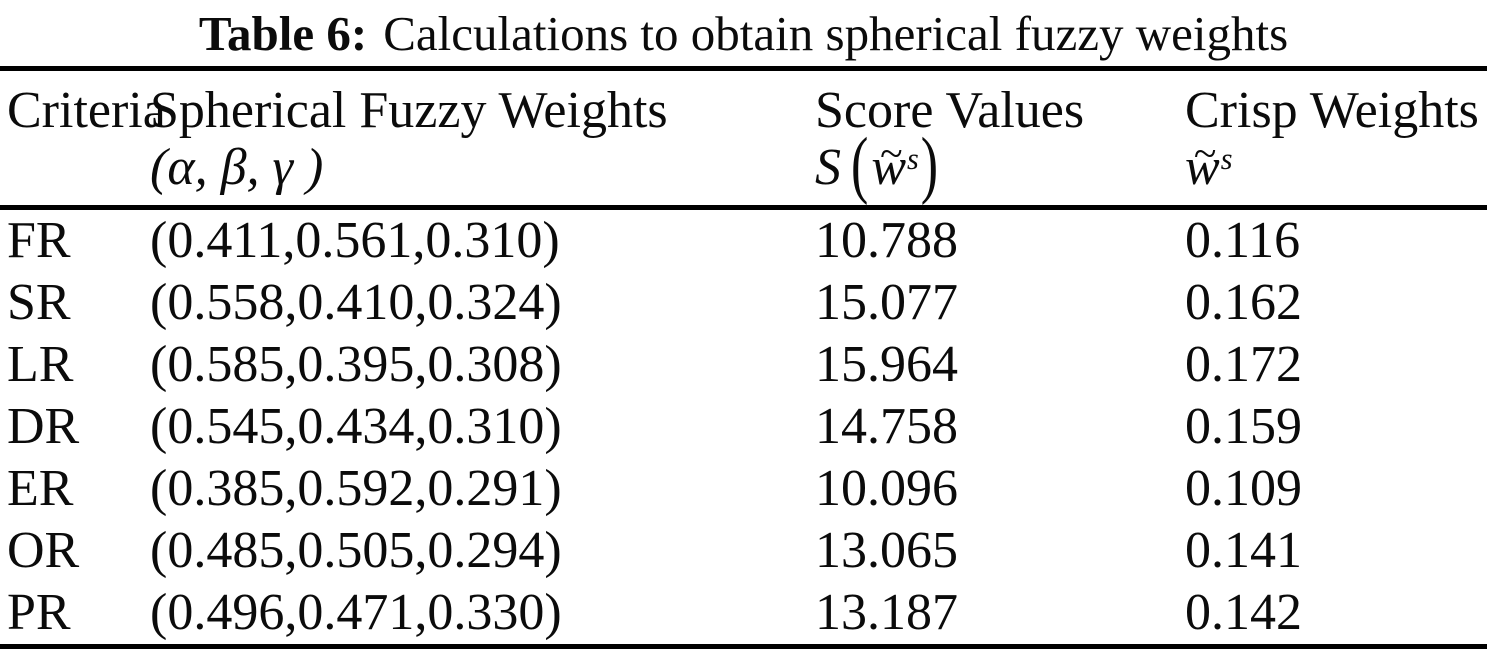 The height and width of the screenshot is (650, 1487). What do you see at coordinates (886, 364) in the screenshot?
I see `score-cell: 15.964` at bounding box center [886, 364].